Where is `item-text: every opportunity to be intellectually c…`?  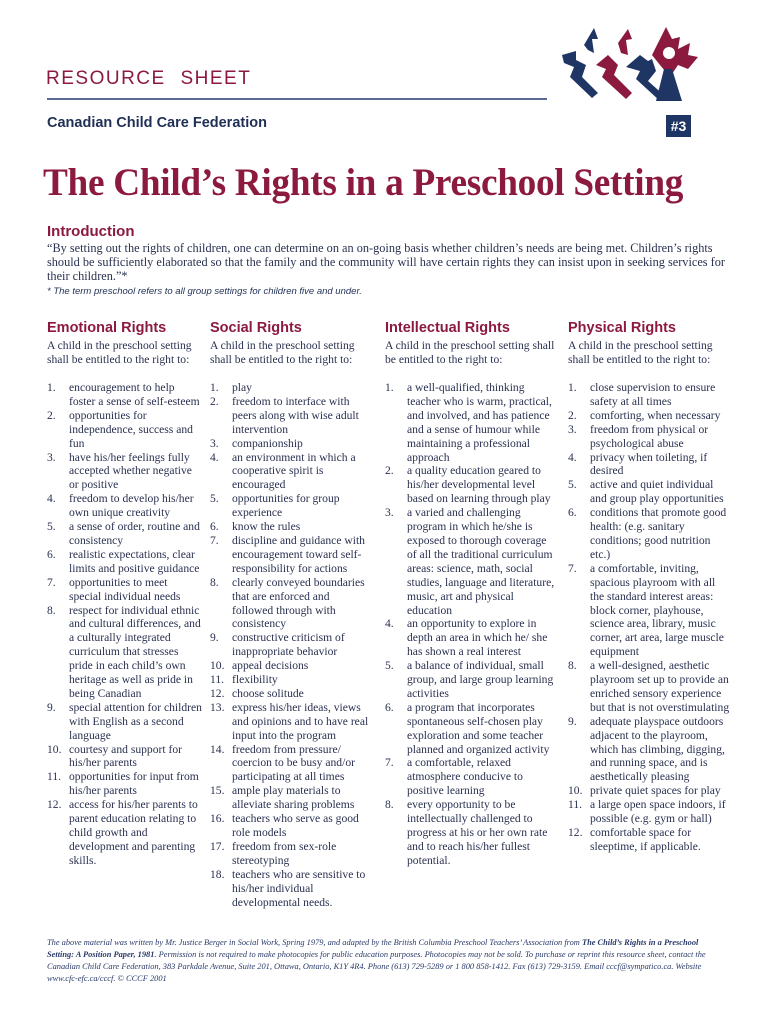 item-text: every opportunity to be intellectually c… is located at coordinates (477, 832).